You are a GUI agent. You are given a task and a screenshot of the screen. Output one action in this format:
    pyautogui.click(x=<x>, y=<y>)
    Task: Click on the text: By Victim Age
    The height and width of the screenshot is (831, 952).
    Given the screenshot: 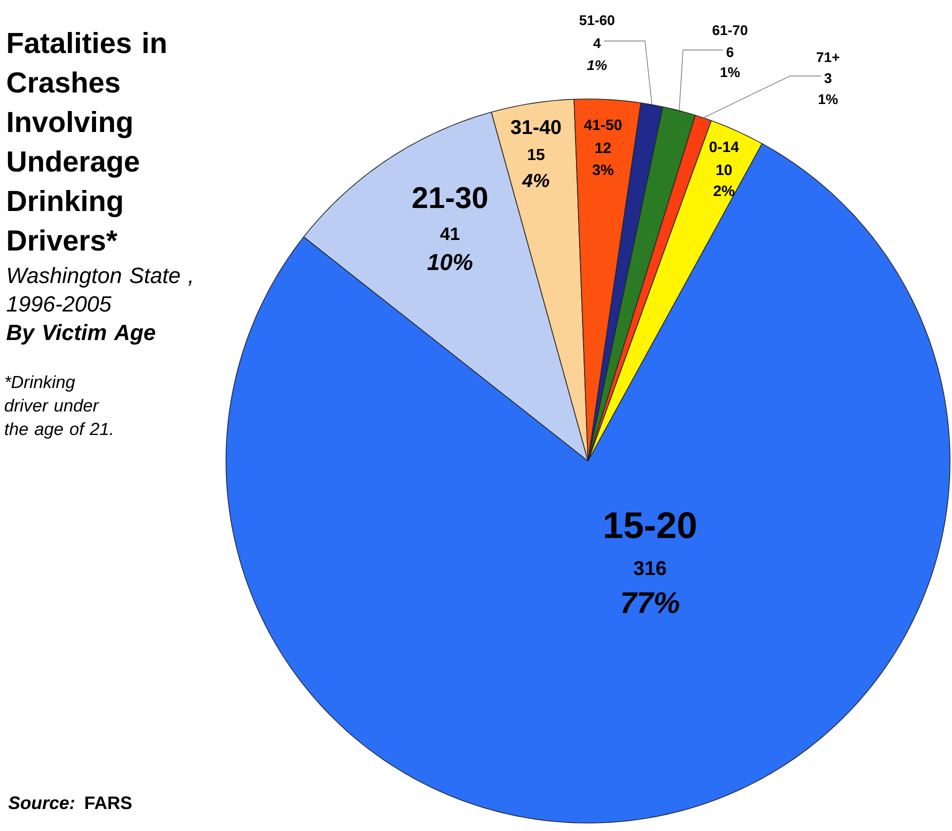 What is the action you would take?
    pyautogui.click(x=81, y=334)
    